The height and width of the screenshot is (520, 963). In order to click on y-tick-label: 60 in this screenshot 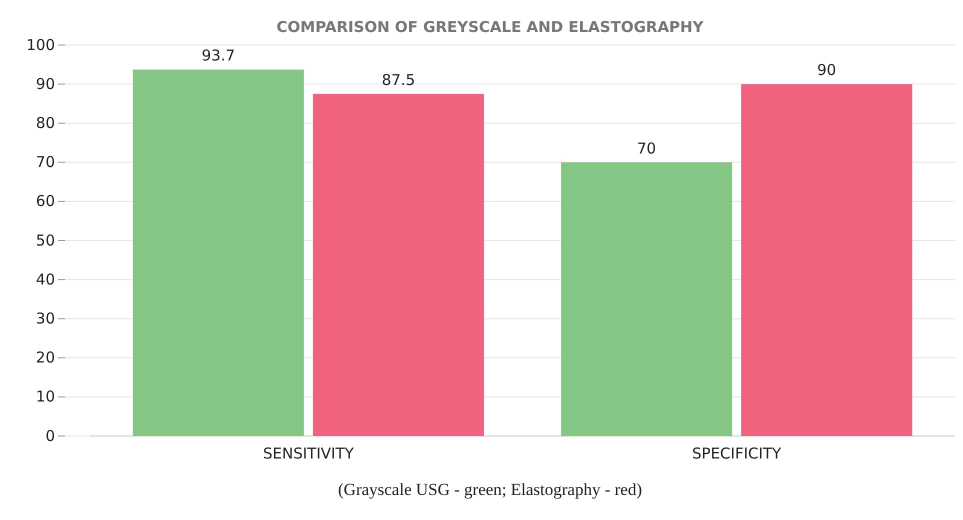, I will do `click(45, 201)`.